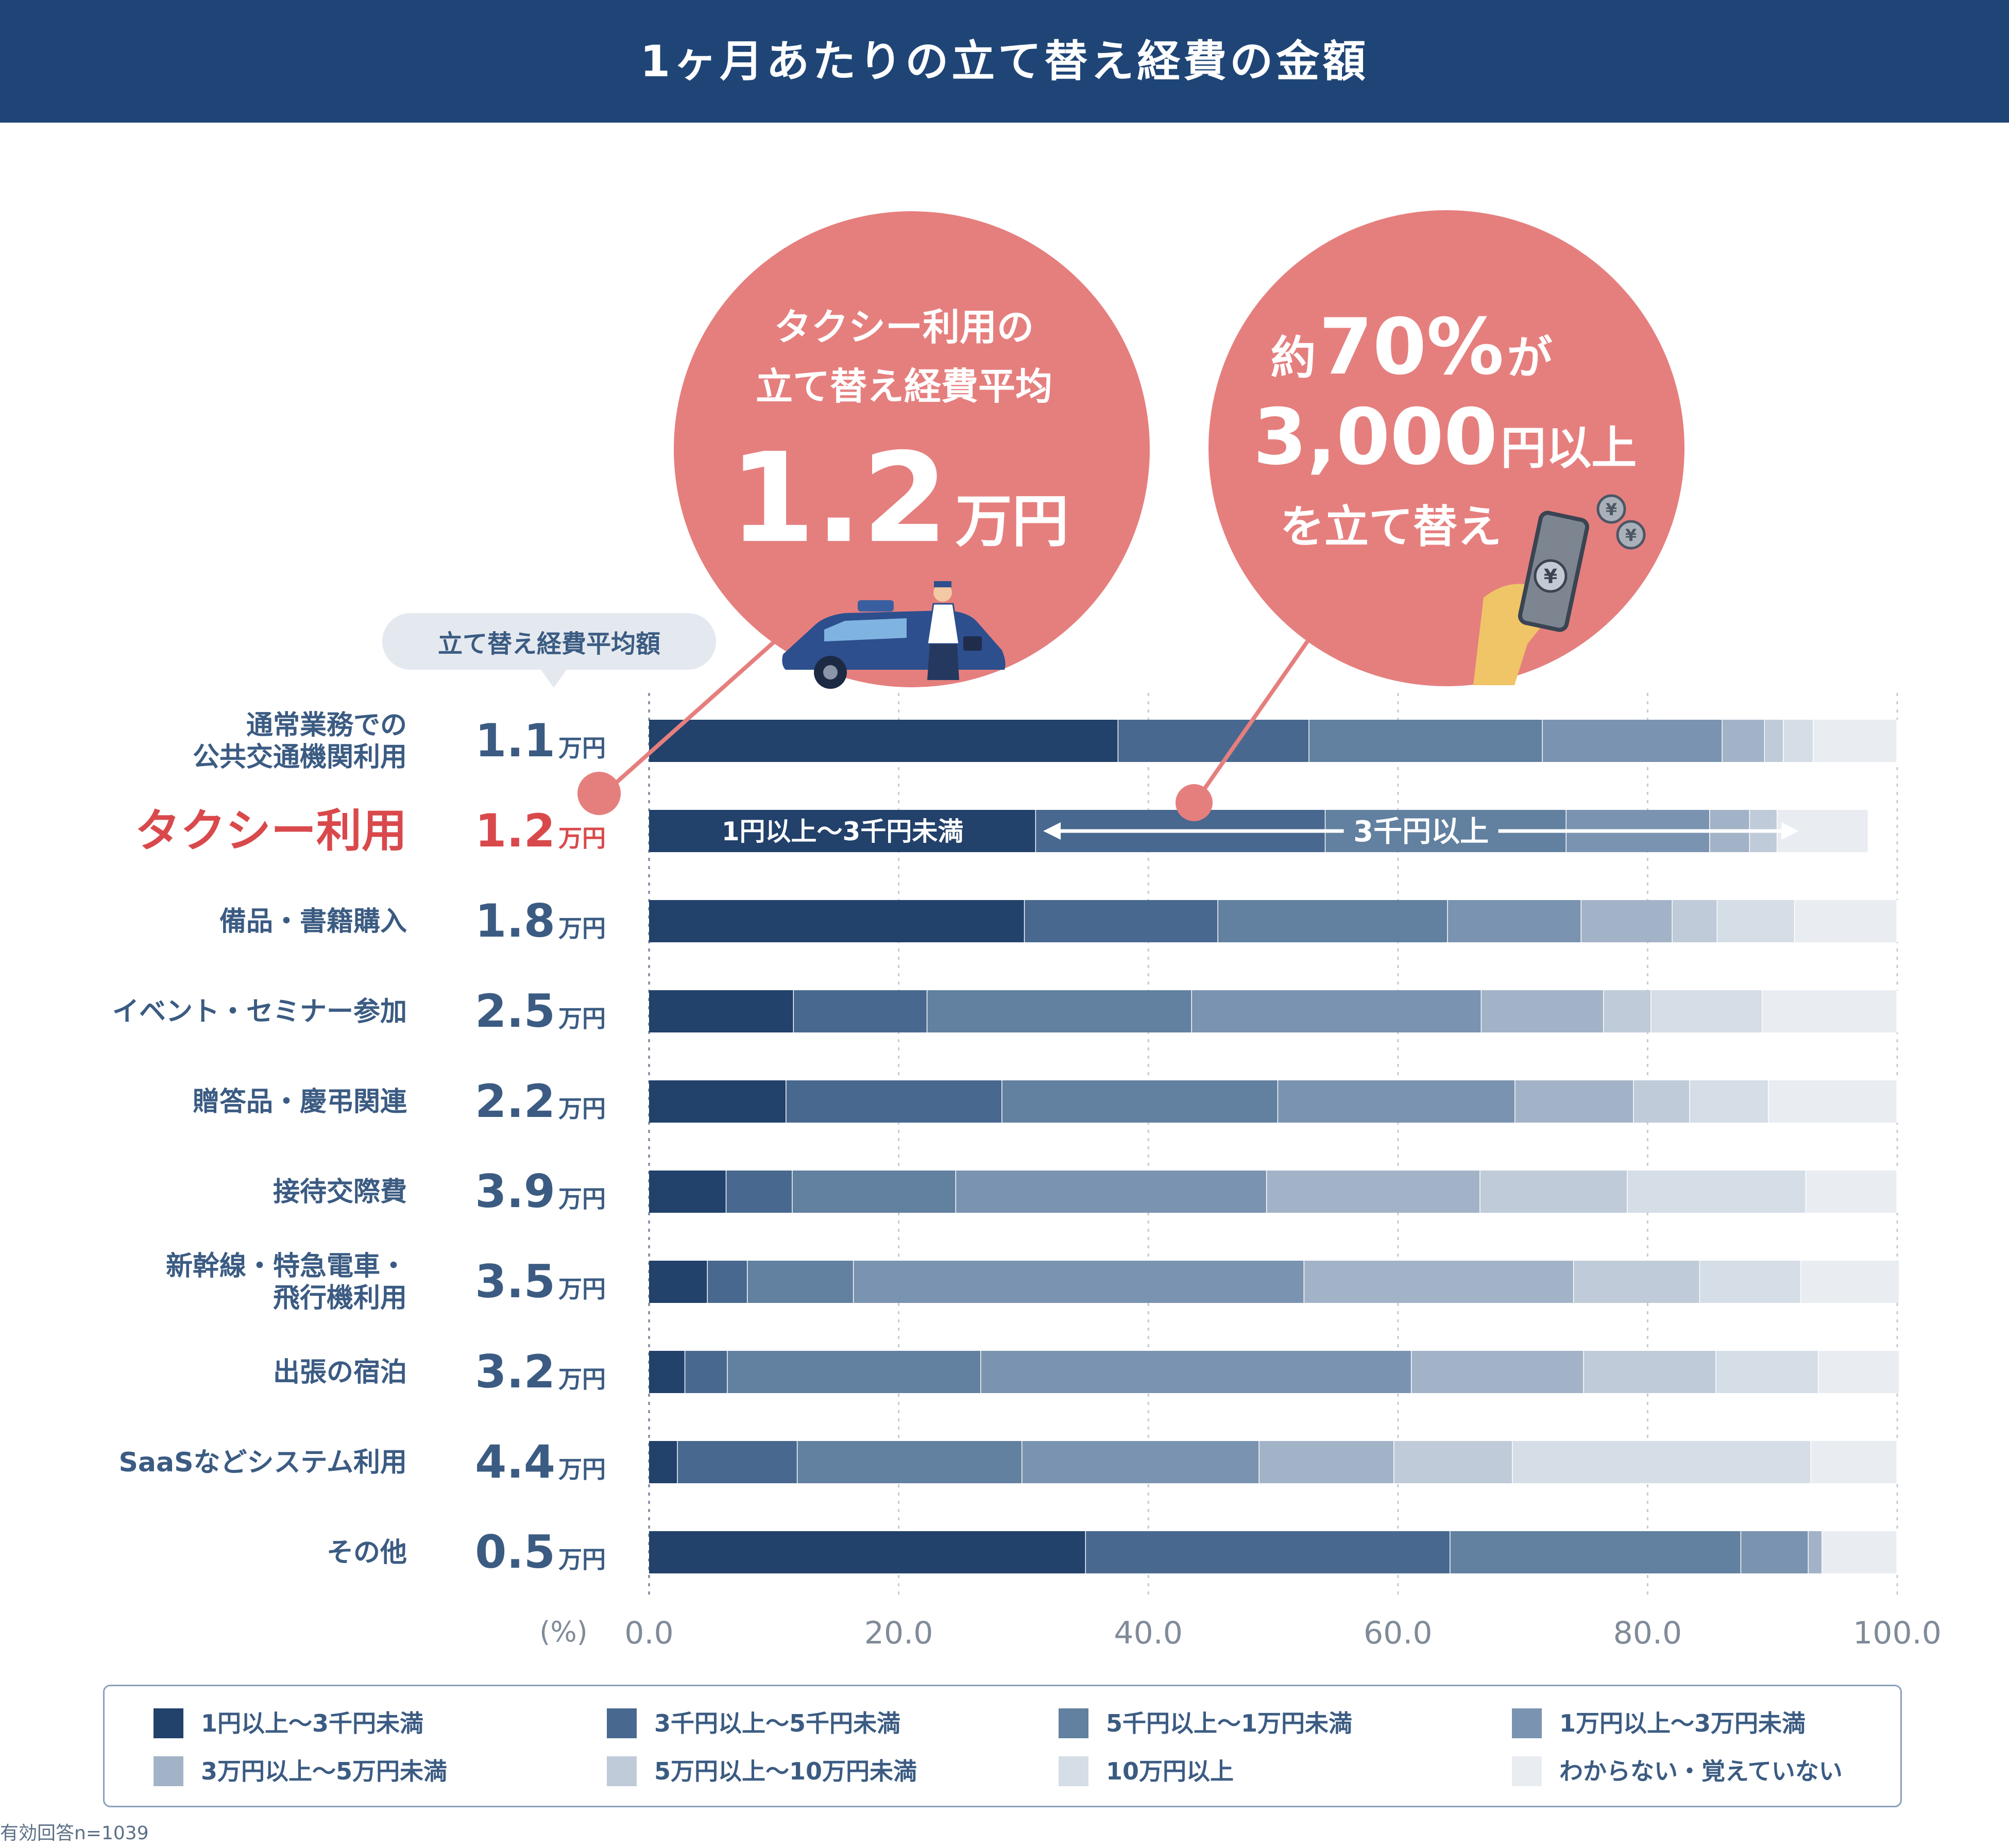 Image resolution: width=2009 pixels, height=1848 pixels. What do you see at coordinates (1647, 1633) in the screenshot?
I see `x-tick-label: 80.0` at bounding box center [1647, 1633].